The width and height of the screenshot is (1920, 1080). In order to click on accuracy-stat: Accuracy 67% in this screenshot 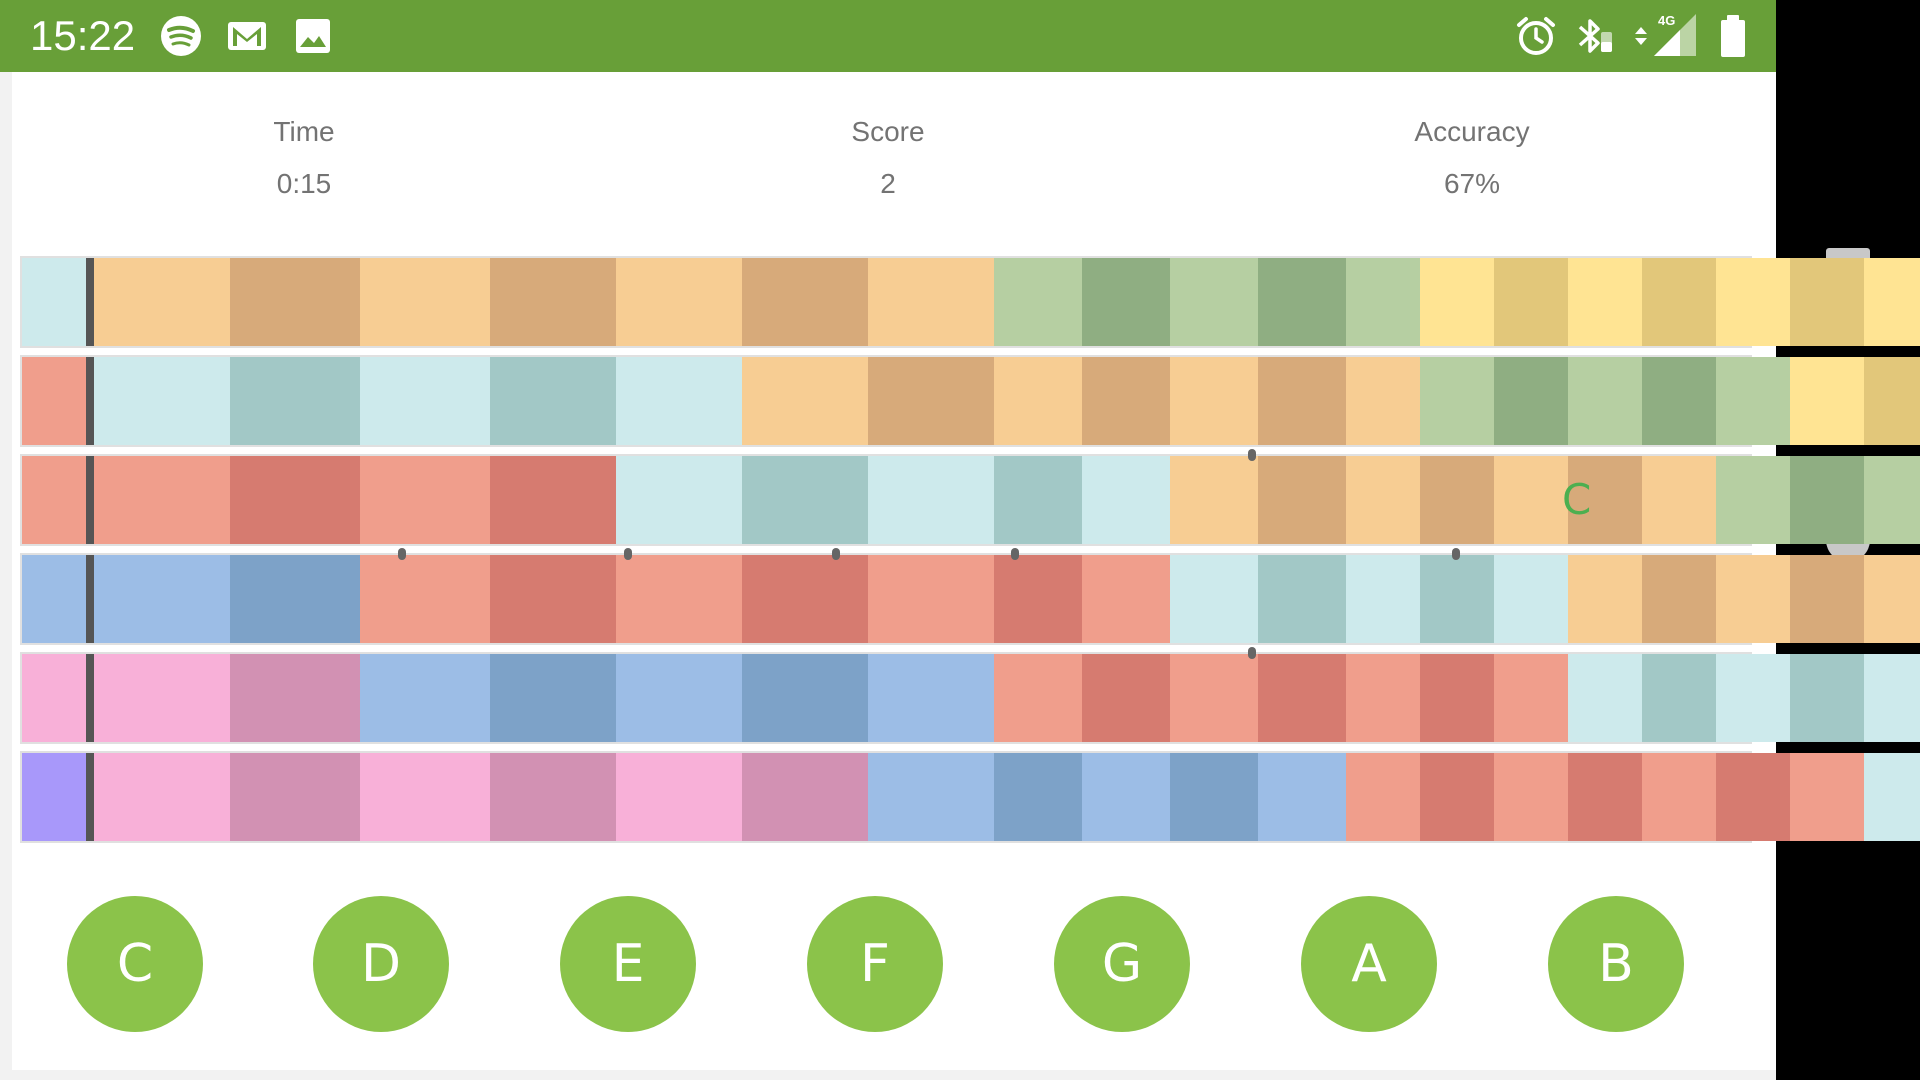, I will do `click(1472, 158)`.